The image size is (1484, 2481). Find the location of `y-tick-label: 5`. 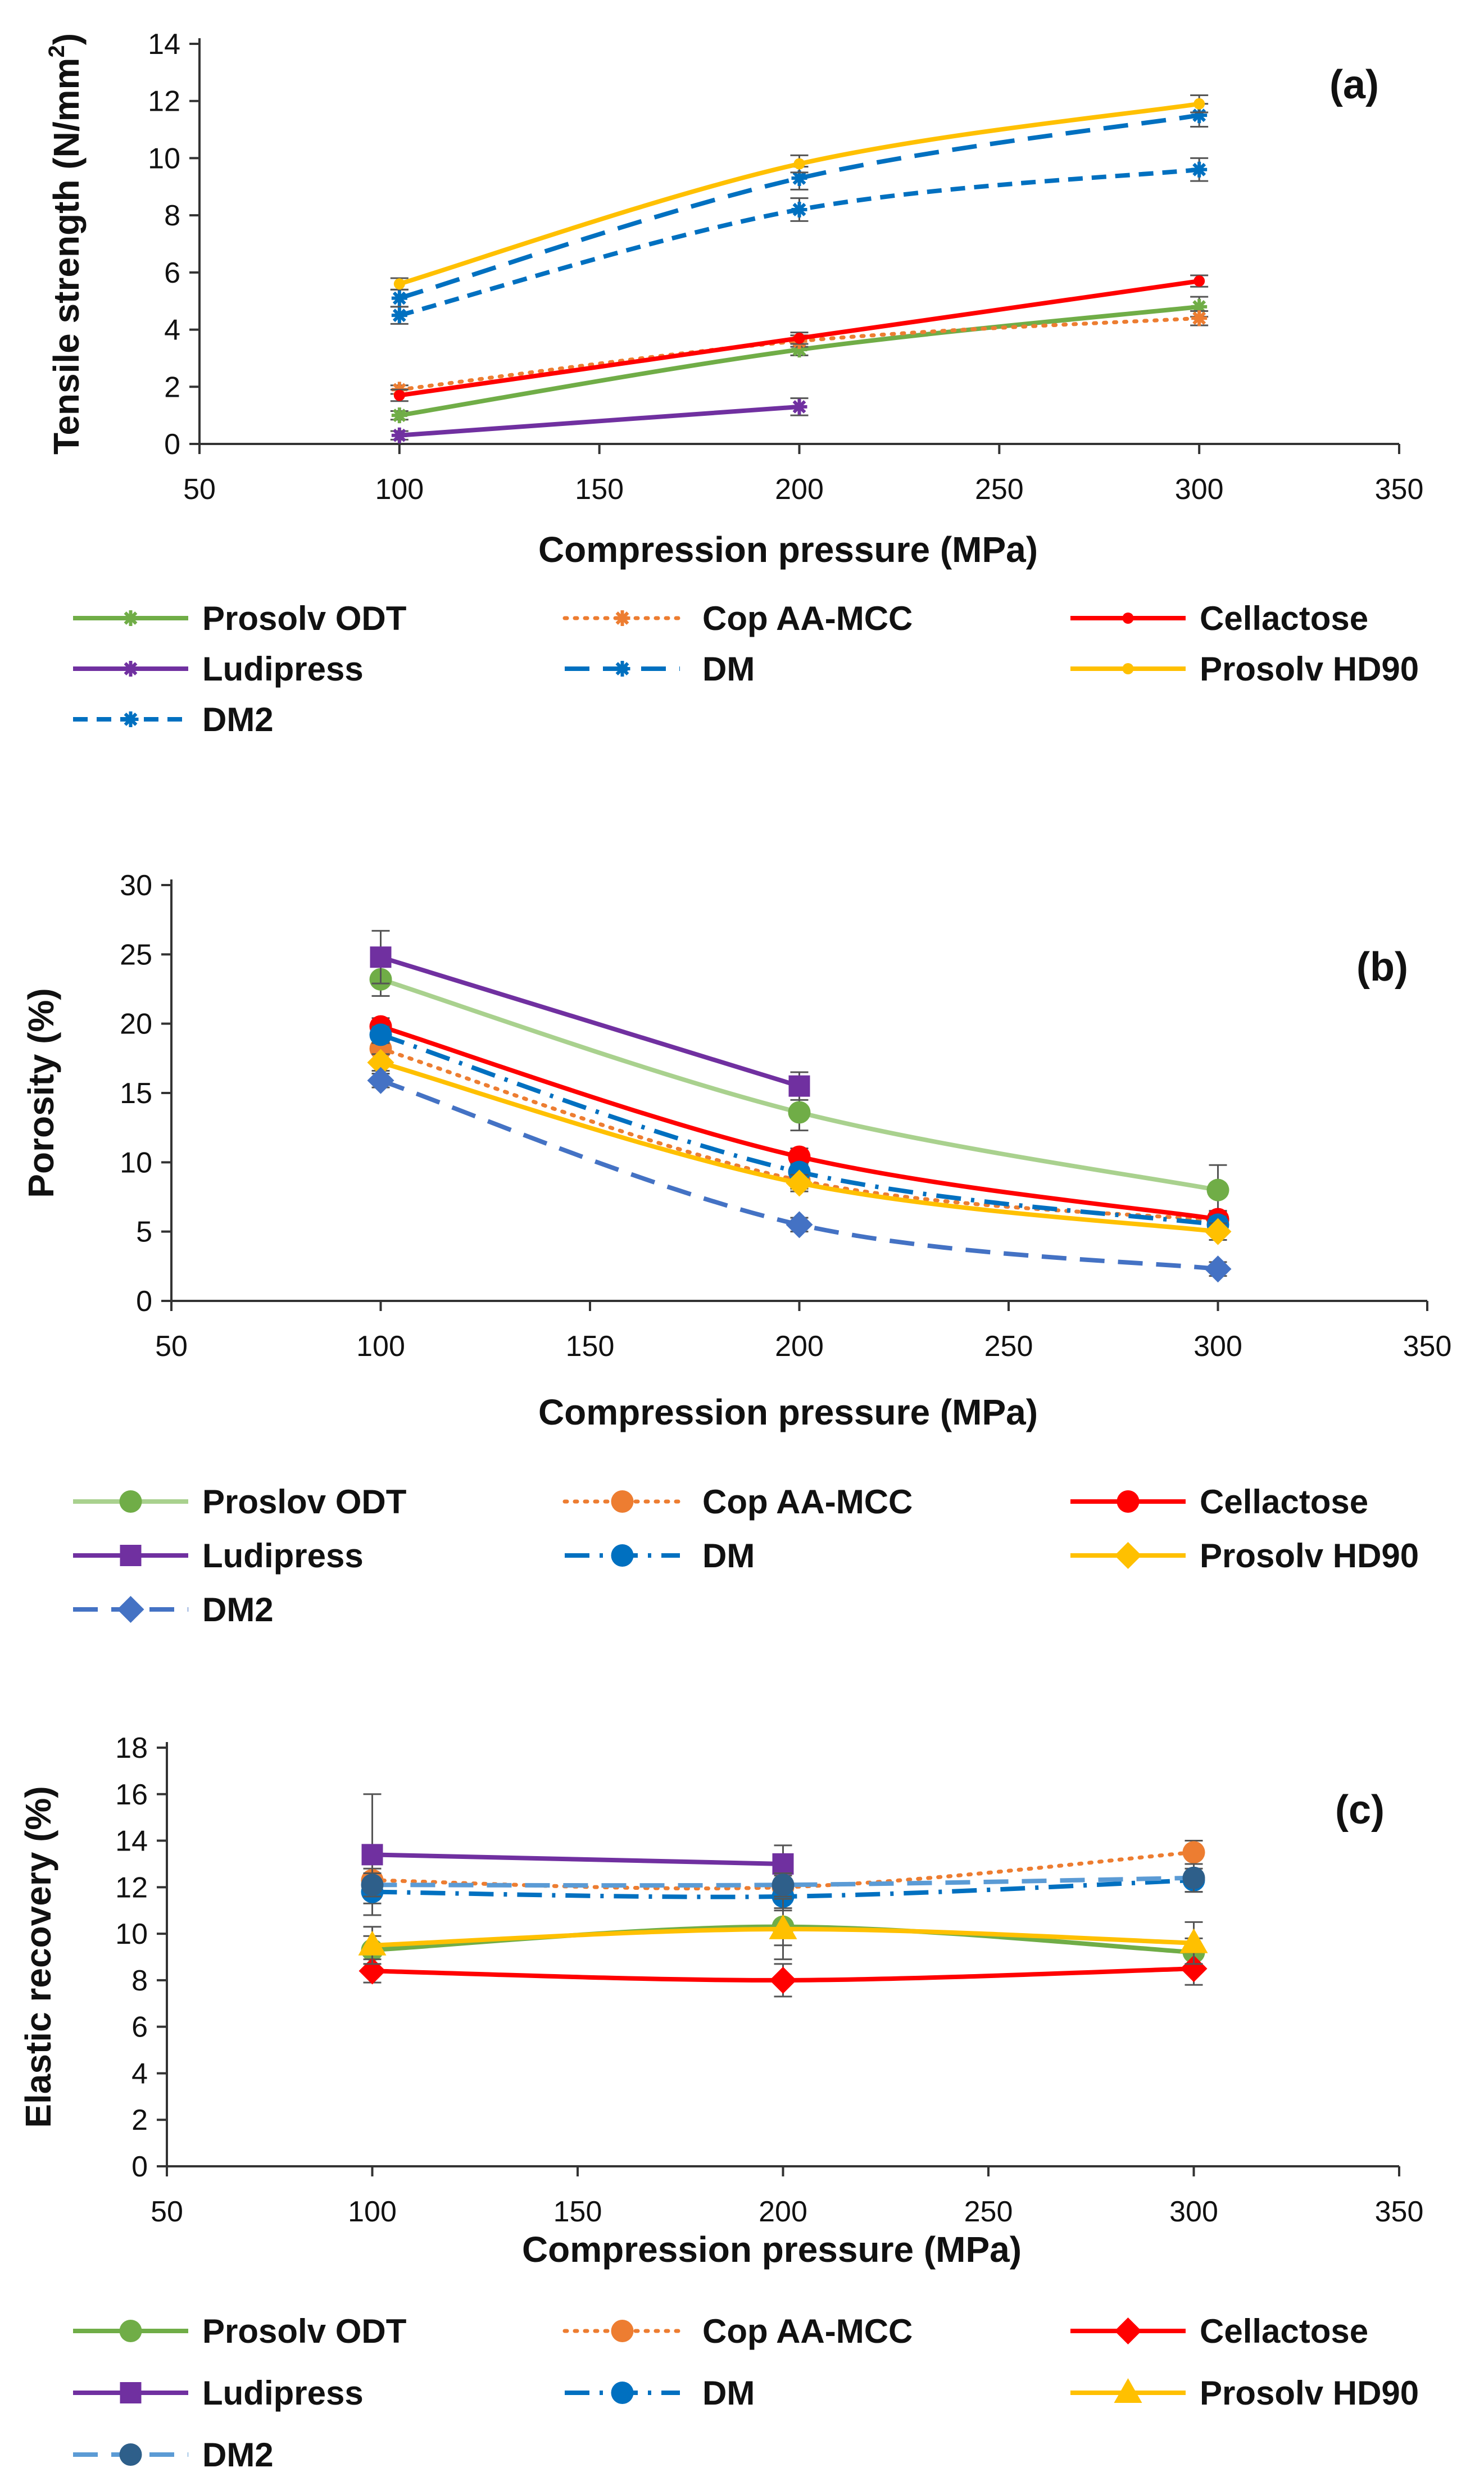

y-tick-label: 5 is located at coordinates (144, 1232).